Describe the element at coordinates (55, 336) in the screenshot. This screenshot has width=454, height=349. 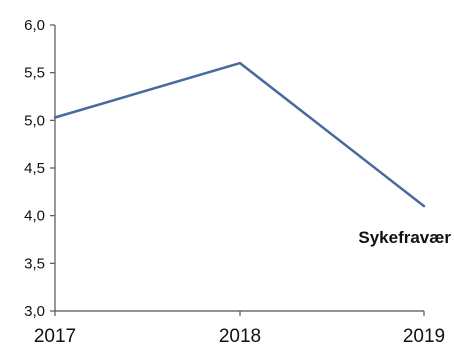
I see `x-tick-label: 2017` at that location.